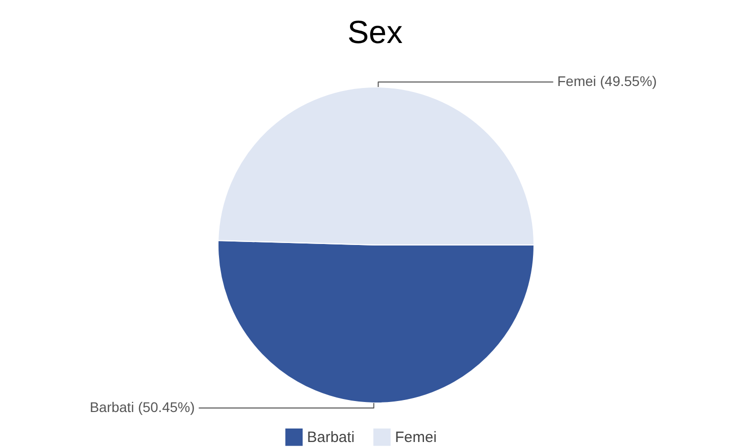 Image resolution: width=750 pixels, height=447 pixels. What do you see at coordinates (375, 32) in the screenshot?
I see `chart-title: Sex` at bounding box center [375, 32].